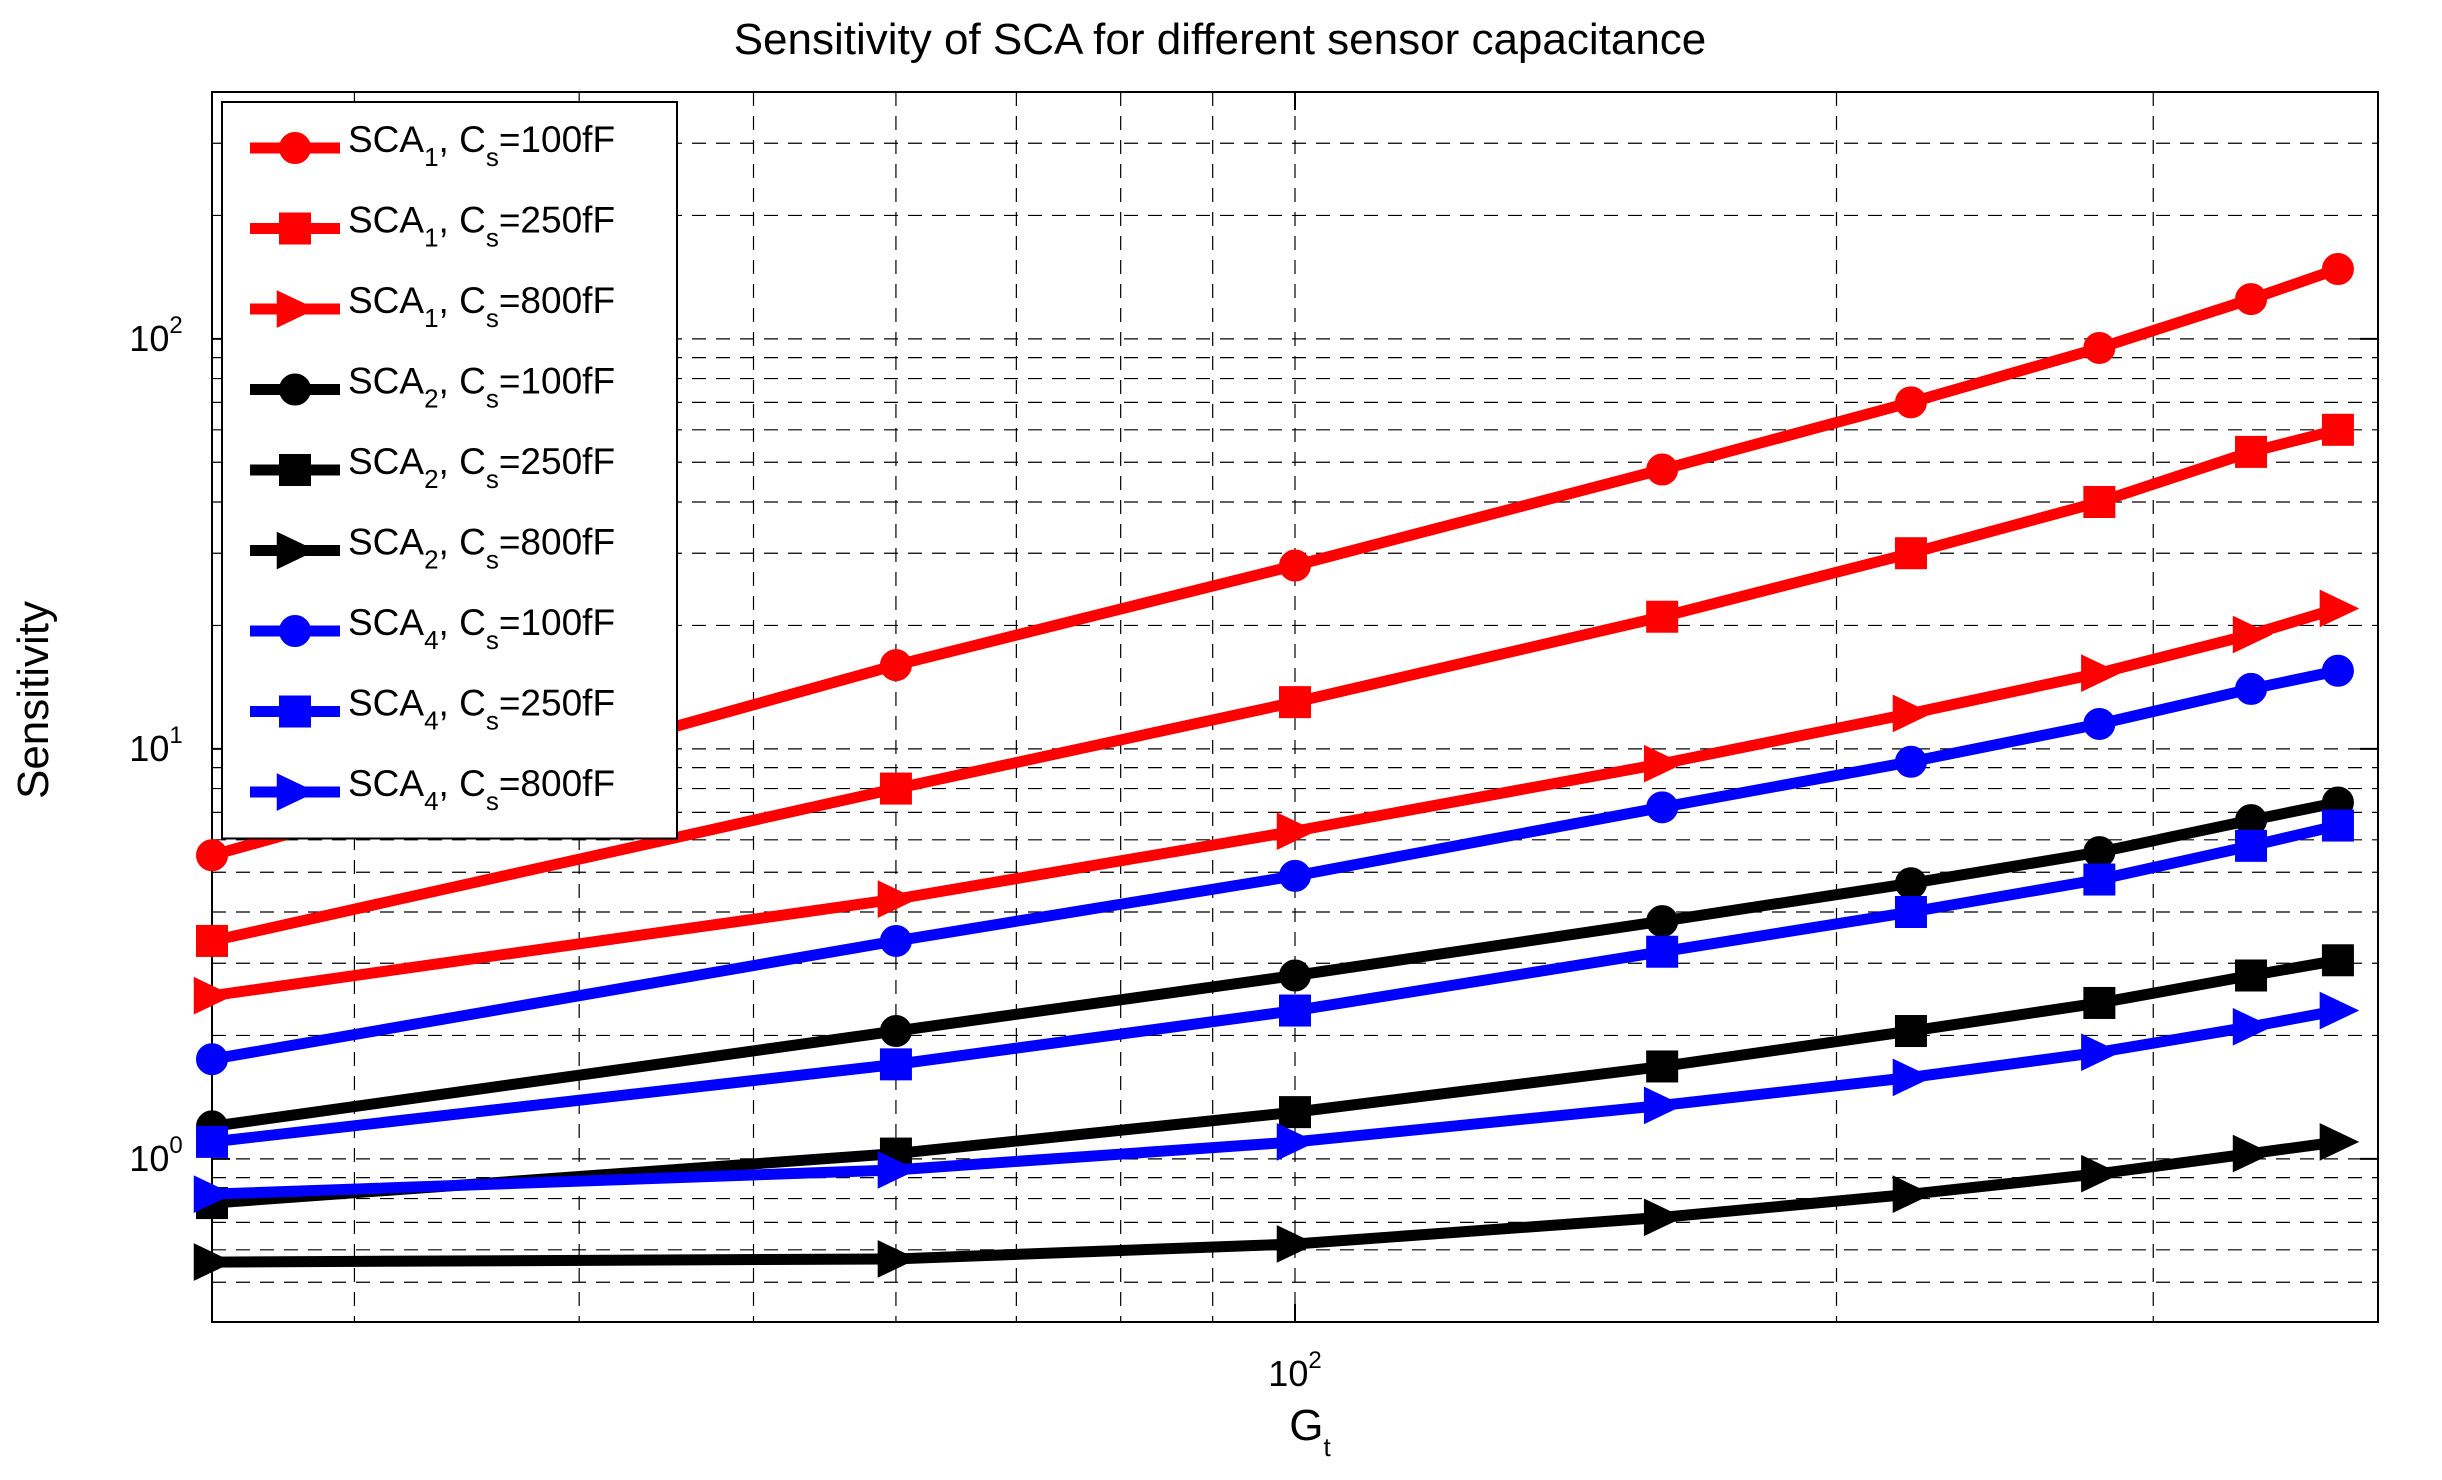 This screenshot has height=1480, width=2442. What do you see at coordinates (481, 145) in the screenshot?
I see `legend-label: SCA1, Cs=100fF` at bounding box center [481, 145].